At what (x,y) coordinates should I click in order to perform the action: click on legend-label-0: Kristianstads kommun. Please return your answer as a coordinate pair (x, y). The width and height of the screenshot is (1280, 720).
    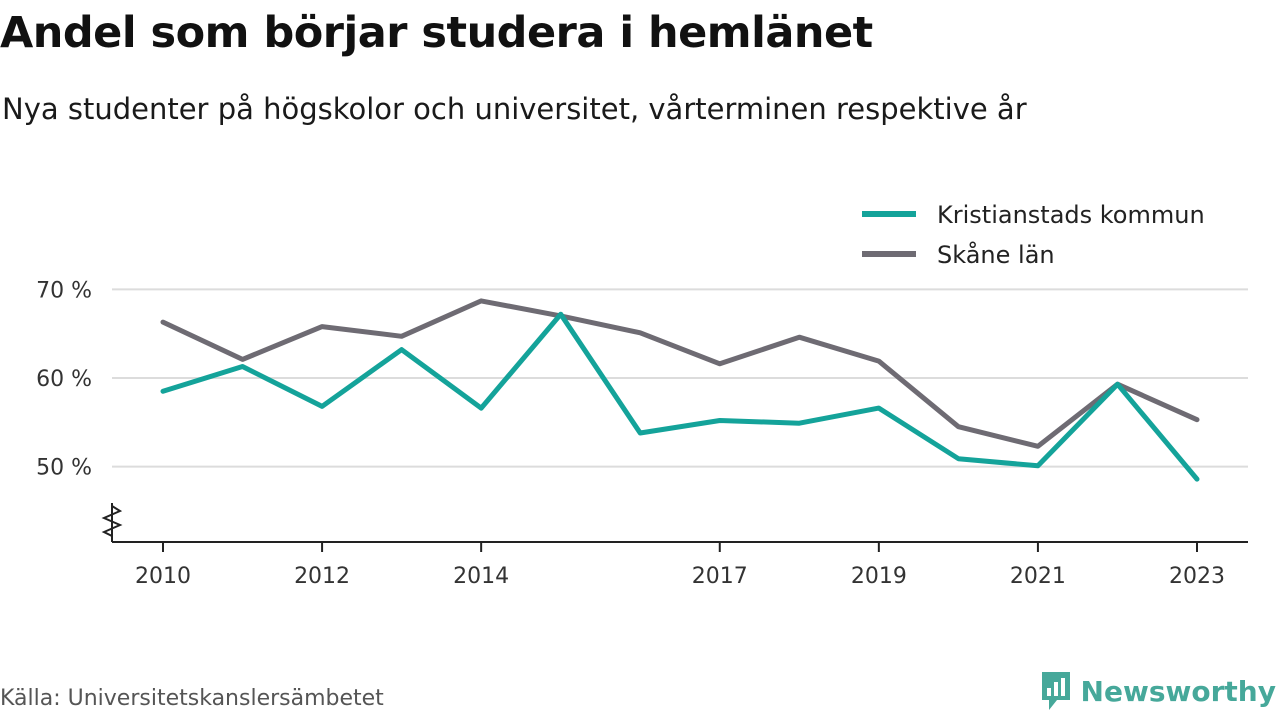
    Looking at the image, I should click on (1071, 215).